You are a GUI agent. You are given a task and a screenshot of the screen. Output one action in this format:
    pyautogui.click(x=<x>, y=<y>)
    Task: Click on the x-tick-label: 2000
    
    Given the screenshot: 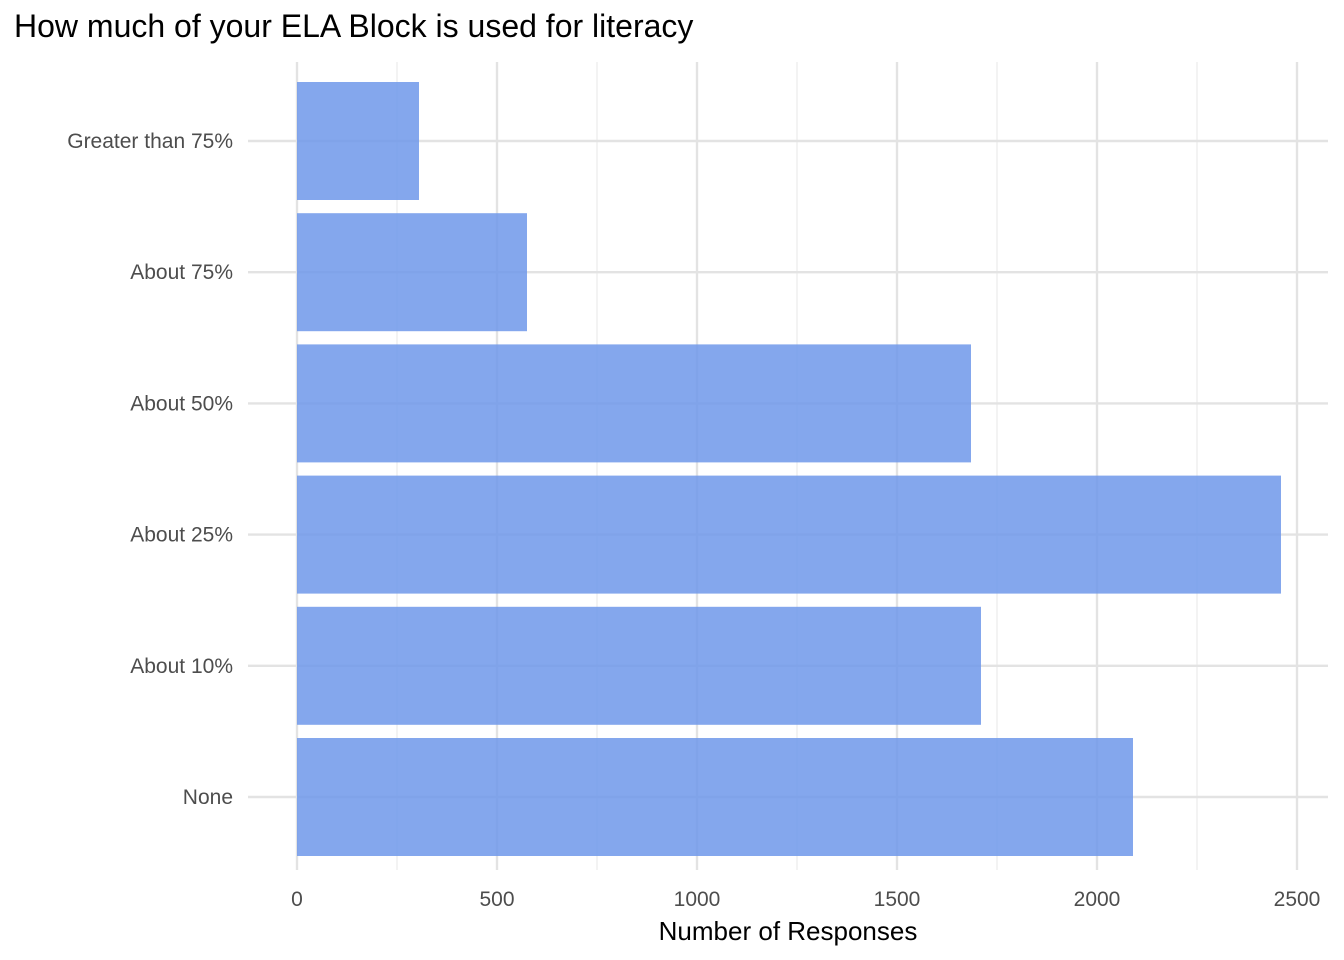 What is the action you would take?
    pyautogui.click(x=1097, y=899)
    